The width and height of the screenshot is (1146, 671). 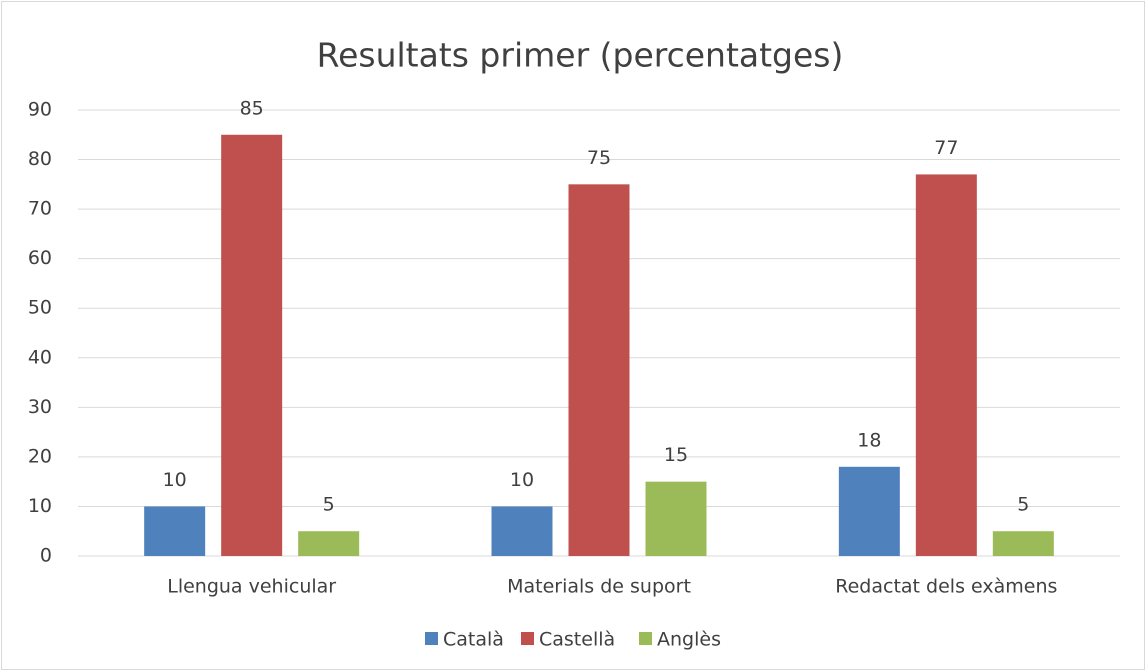 What do you see at coordinates (40, 506) in the screenshot?
I see `y-tick-label: 10` at bounding box center [40, 506].